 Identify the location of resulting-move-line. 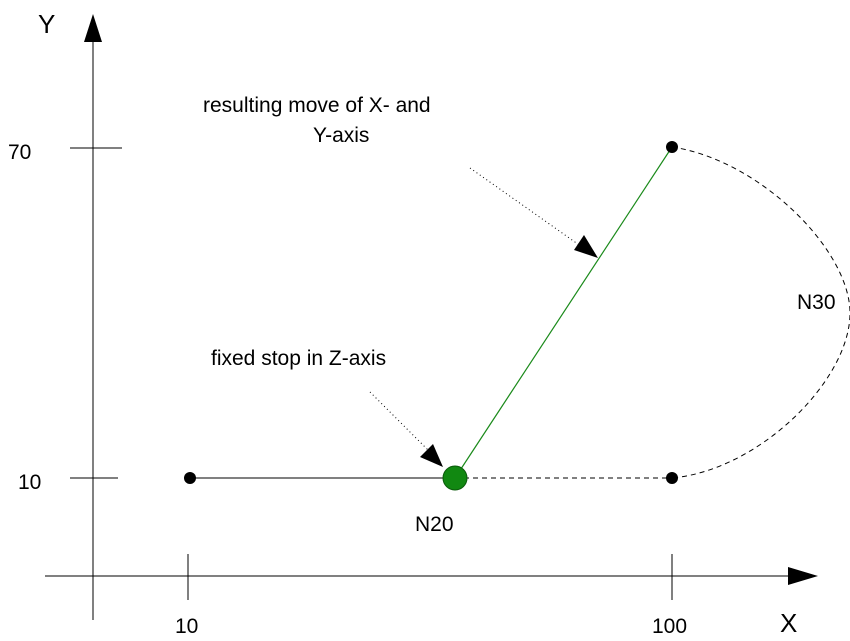
(563, 312).